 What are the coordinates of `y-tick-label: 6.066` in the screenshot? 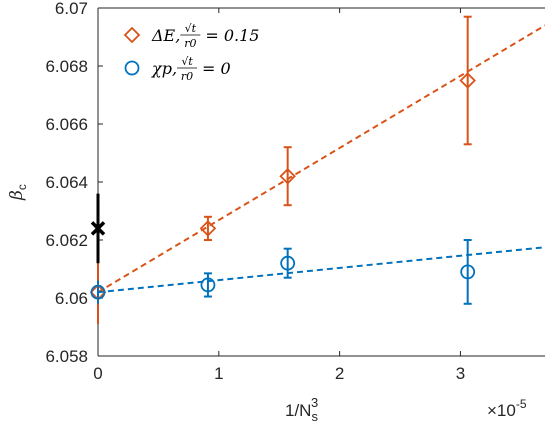 It's located at (66, 124).